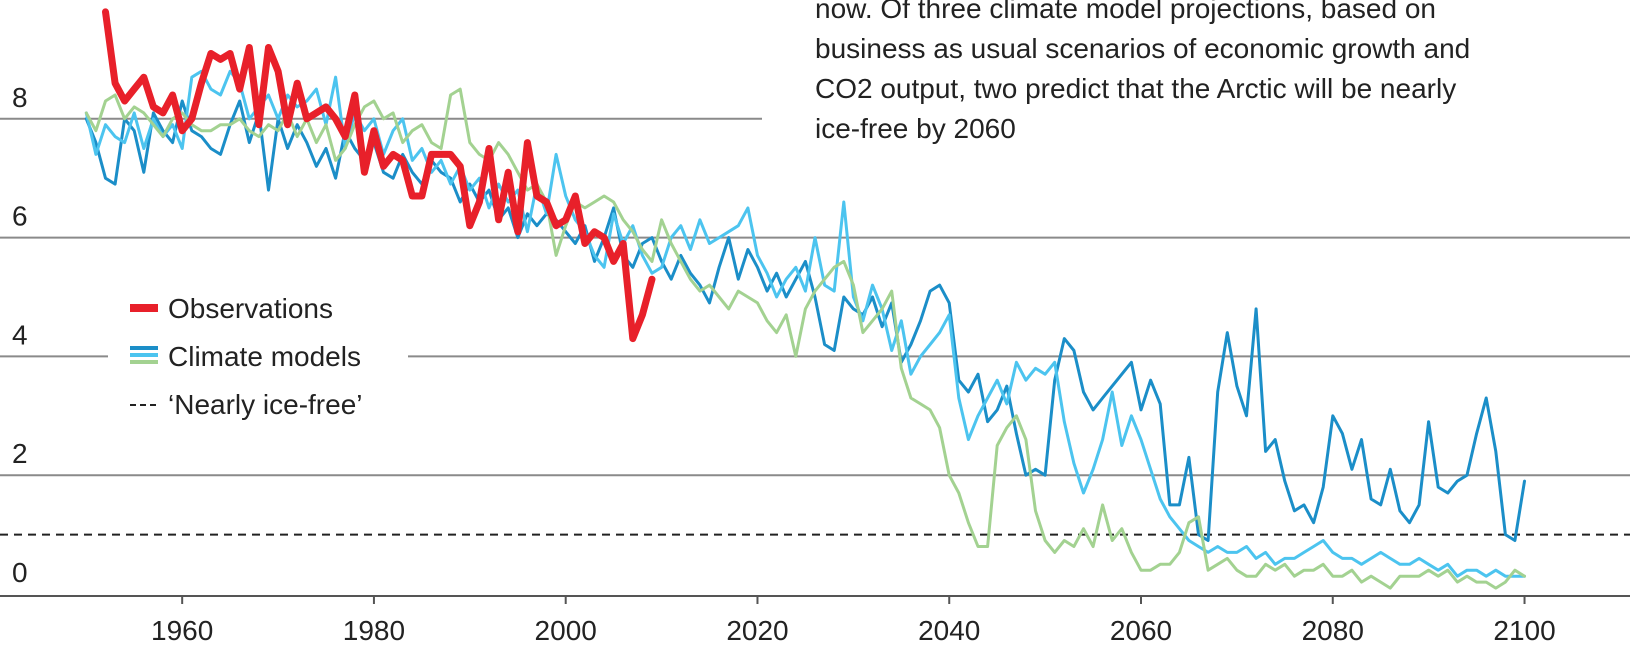 This screenshot has width=1630, height=662. What do you see at coordinates (20, 572) in the screenshot?
I see `y-tick-label: 0` at bounding box center [20, 572].